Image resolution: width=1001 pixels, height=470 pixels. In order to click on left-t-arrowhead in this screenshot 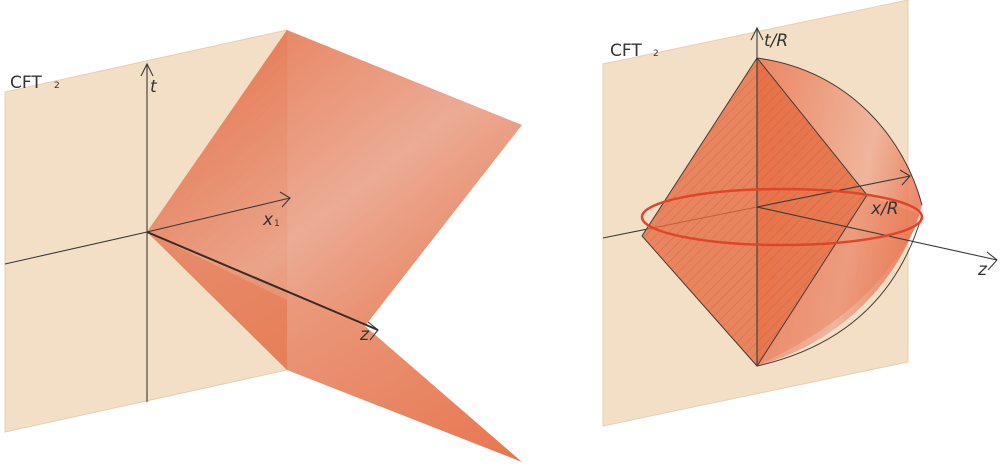, I will do `click(147, 69)`.